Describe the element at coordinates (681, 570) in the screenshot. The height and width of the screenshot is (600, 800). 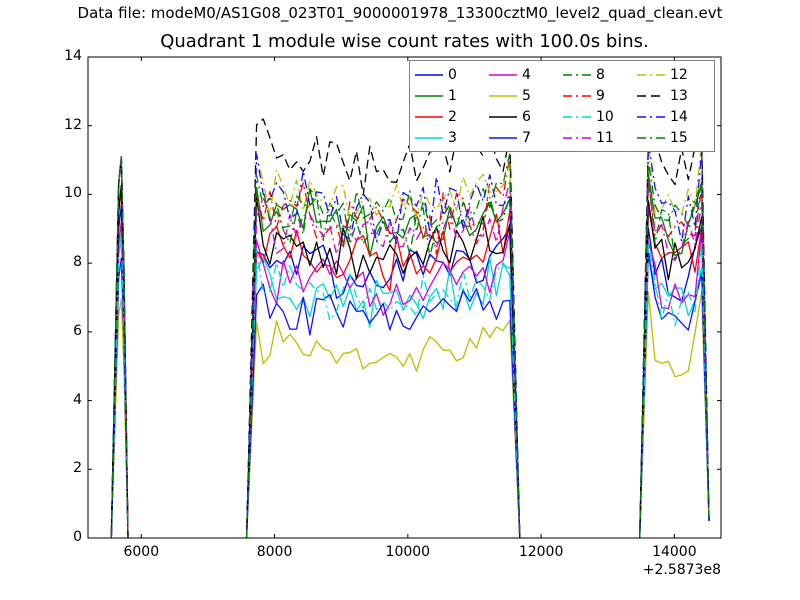
I see `x-axis-offset-text: +2.5873e8` at that location.